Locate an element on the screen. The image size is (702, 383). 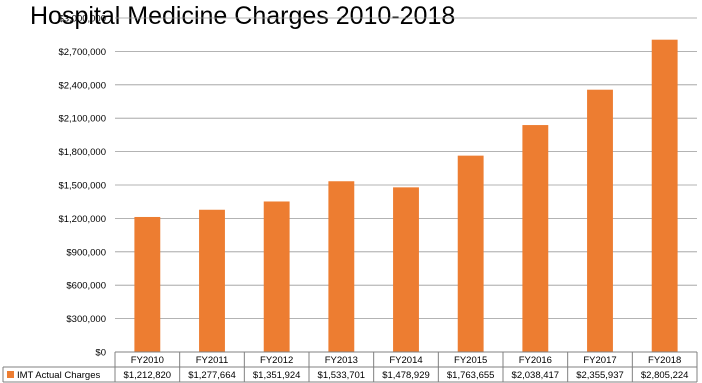
y-tick-label: $1,500,000 is located at coordinates (82, 186).